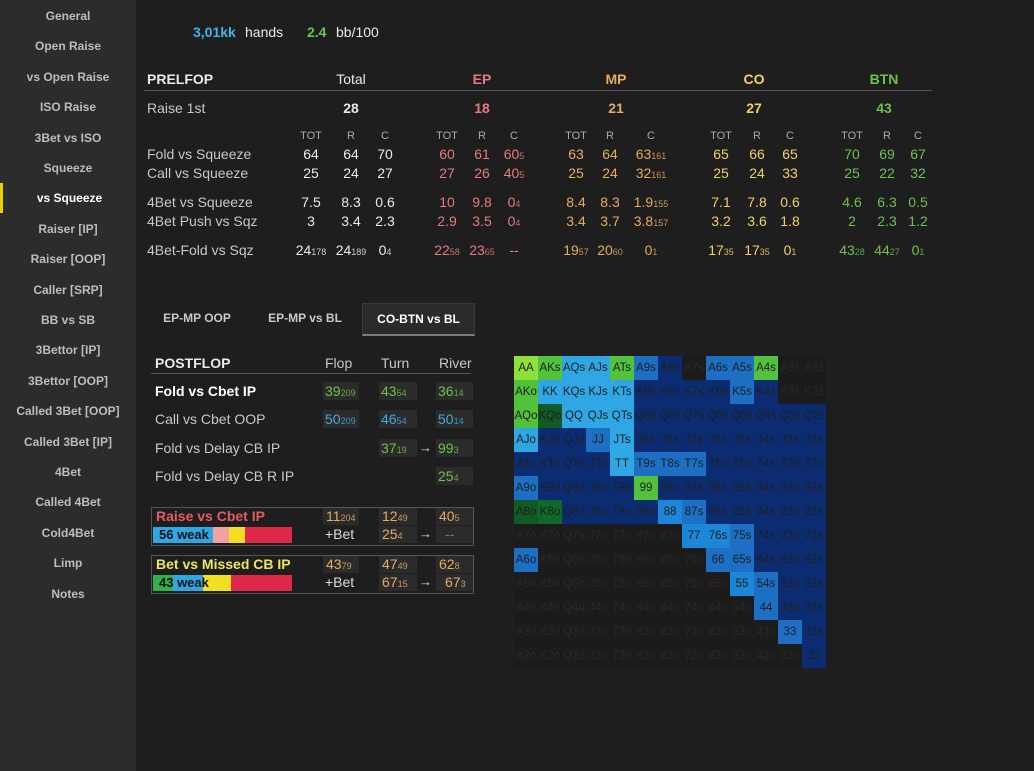 This screenshot has width=1034, height=771. What do you see at coordinates (887, 136) in the screenshot?
I see `col-header-r: R` at bounding box center [887, 136].